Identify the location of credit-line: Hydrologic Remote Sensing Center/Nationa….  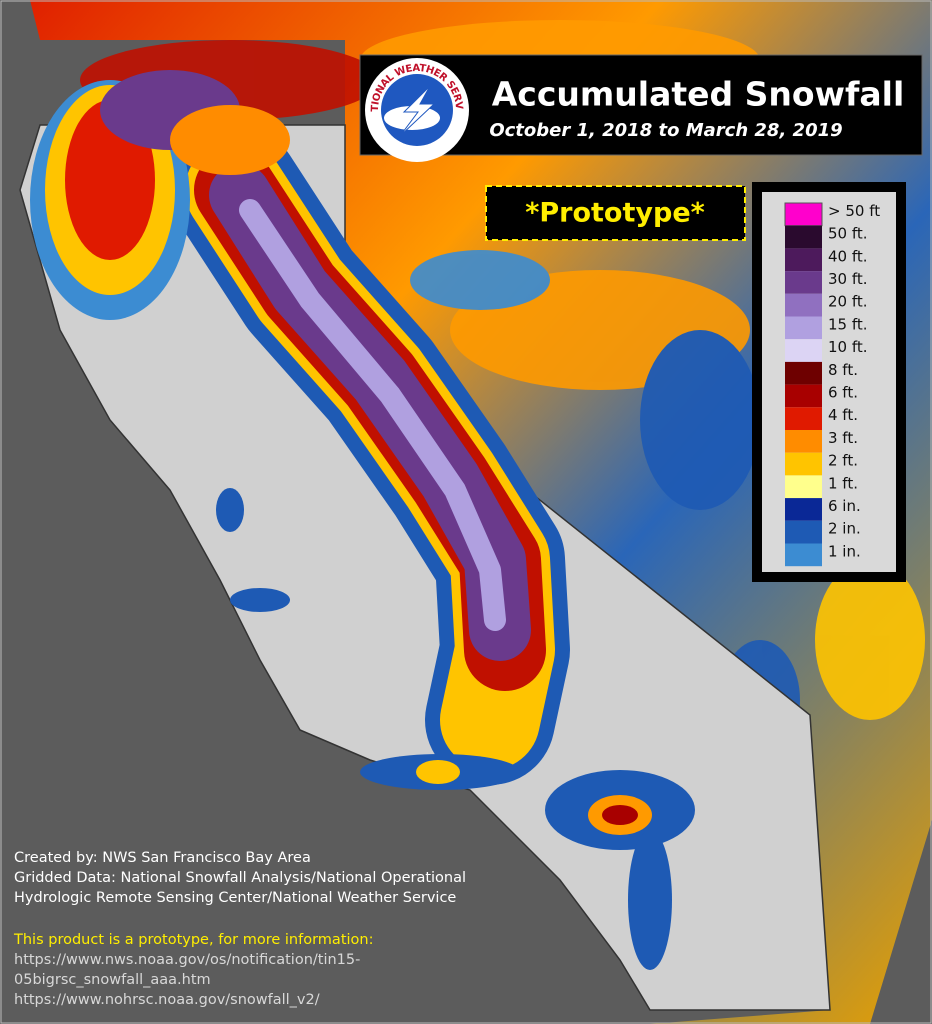
(235, 898).